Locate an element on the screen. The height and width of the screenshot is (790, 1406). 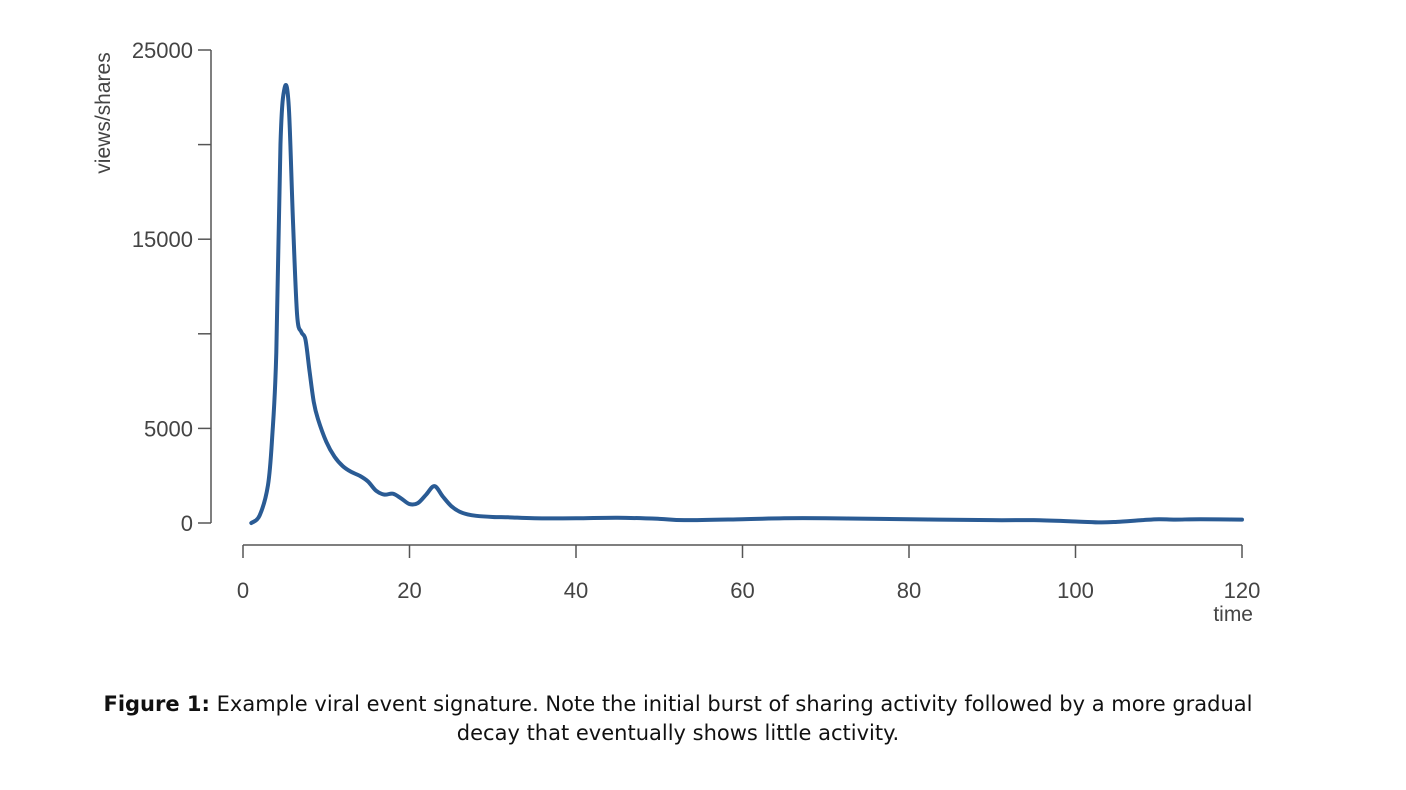
y-axis-title: views/shares is located at coordinates (103, 112).